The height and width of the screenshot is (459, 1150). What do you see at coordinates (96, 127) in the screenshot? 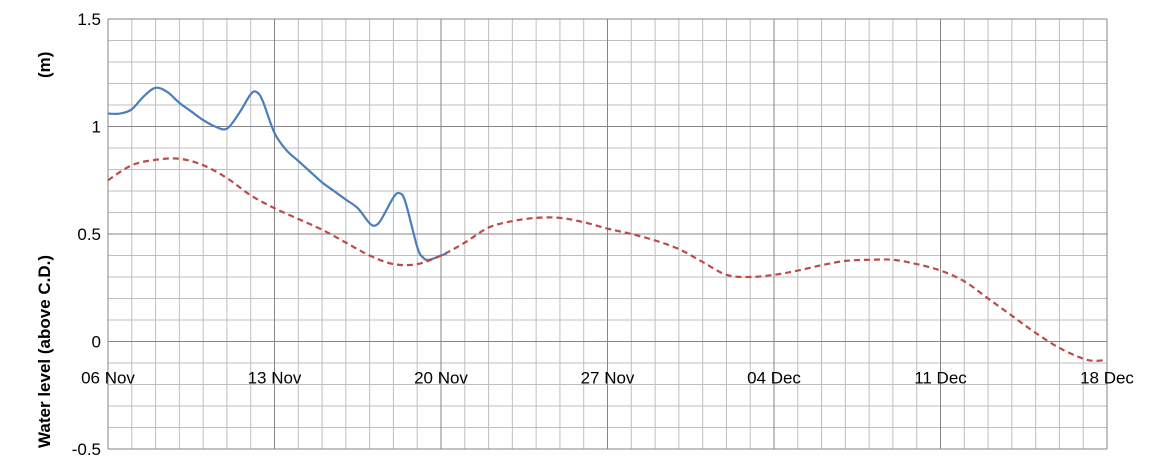
I see `y-tick-label: 1` at bounding box center [96, 127].